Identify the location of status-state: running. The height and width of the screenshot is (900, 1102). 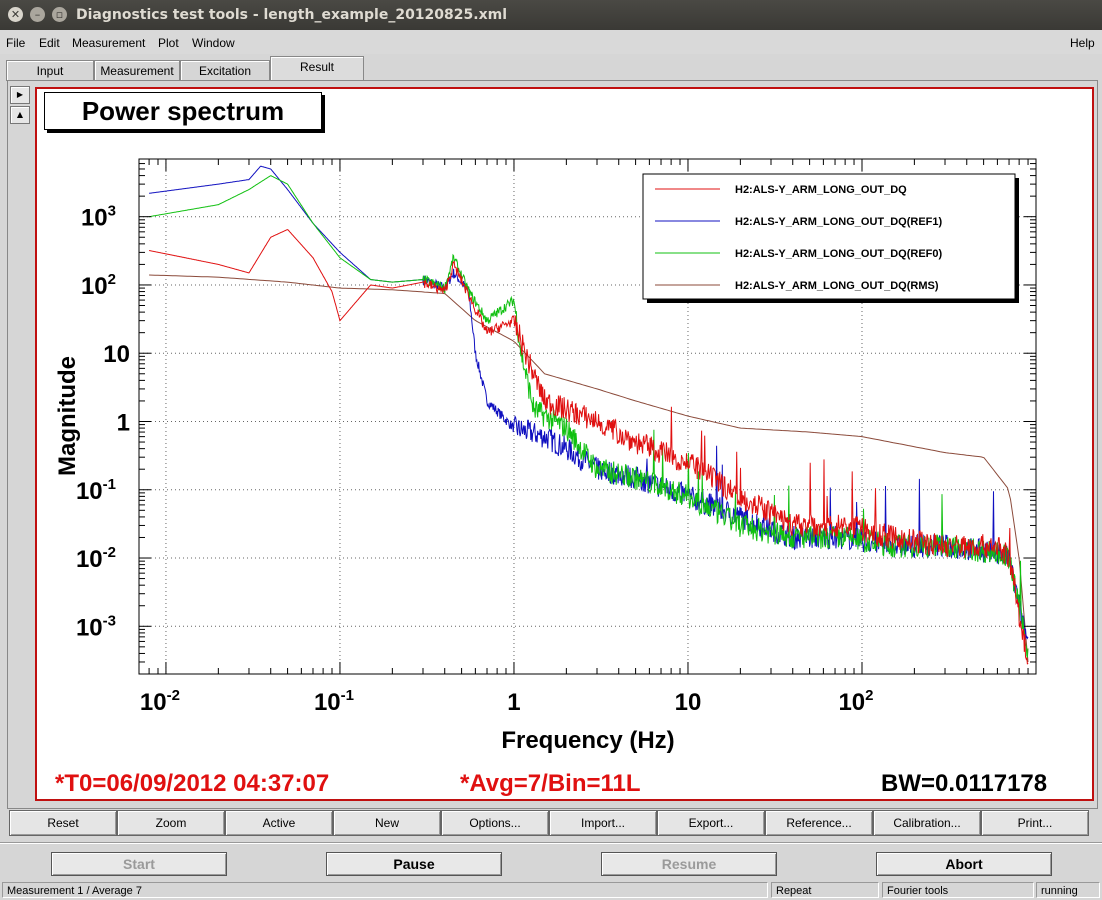
(1068, 890).